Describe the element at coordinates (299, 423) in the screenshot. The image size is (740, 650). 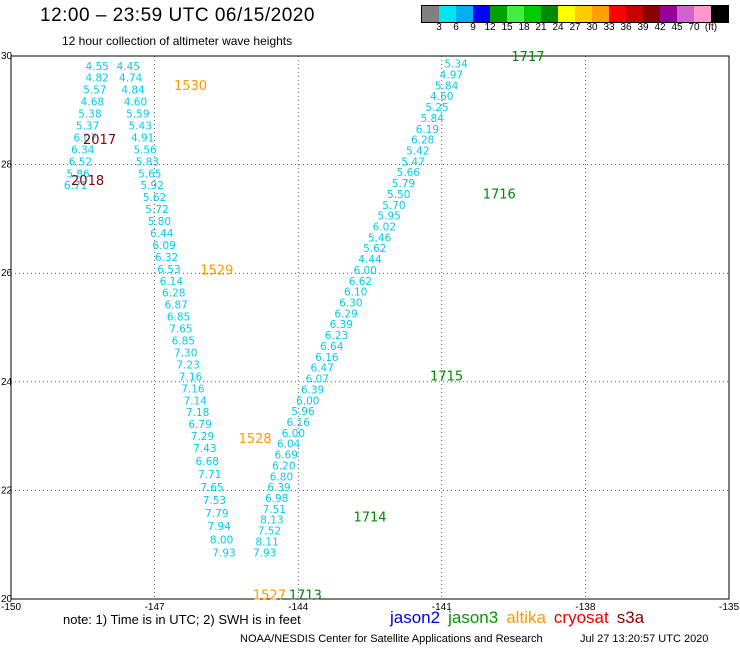
I see `swh-label: 6.16` at that location.